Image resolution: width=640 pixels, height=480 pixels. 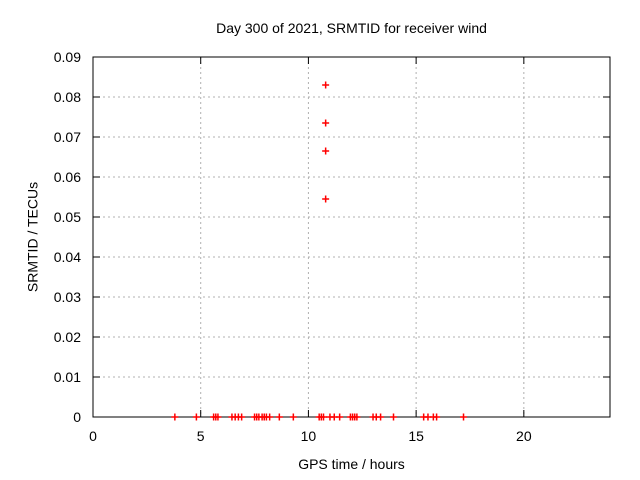 I want to click on y-tick-label: 0.01, so click(x=67, y=377).